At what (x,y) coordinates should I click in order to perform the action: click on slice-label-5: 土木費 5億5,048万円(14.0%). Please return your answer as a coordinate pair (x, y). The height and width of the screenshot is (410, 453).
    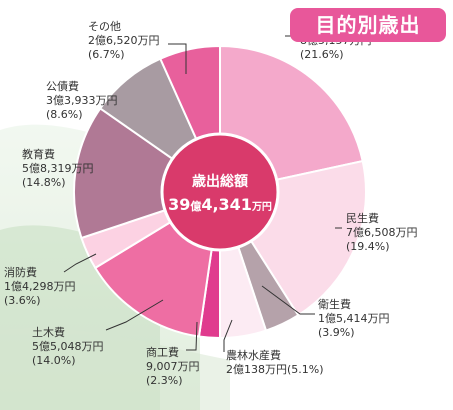
    Looking at the image, I should click on (68, 346).